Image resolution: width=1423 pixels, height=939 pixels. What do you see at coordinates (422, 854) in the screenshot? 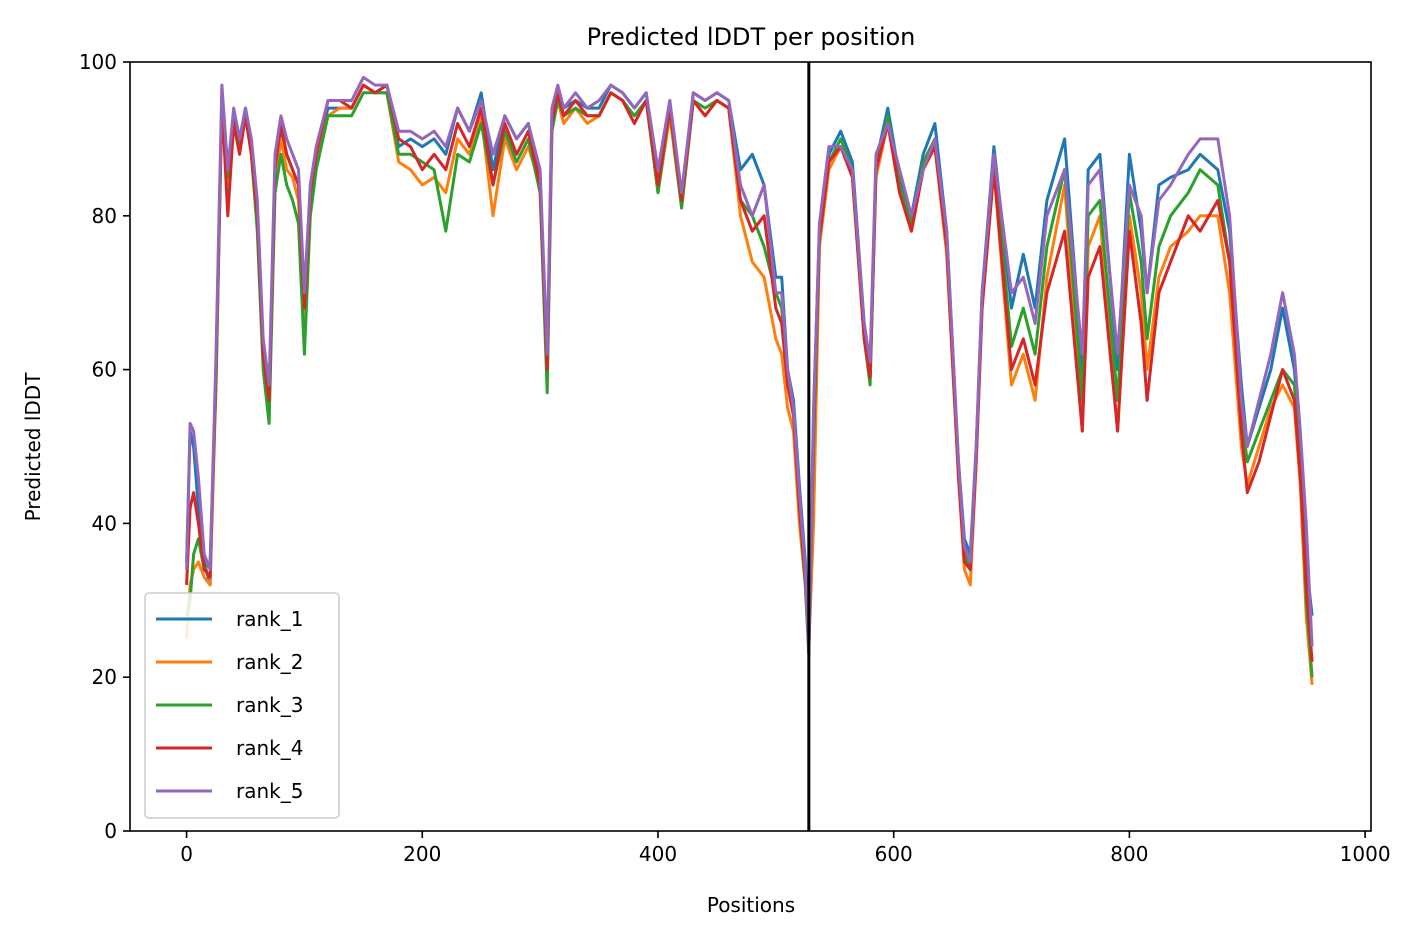
I see `x-tick-label: 200` at bounding box center [422, 854].